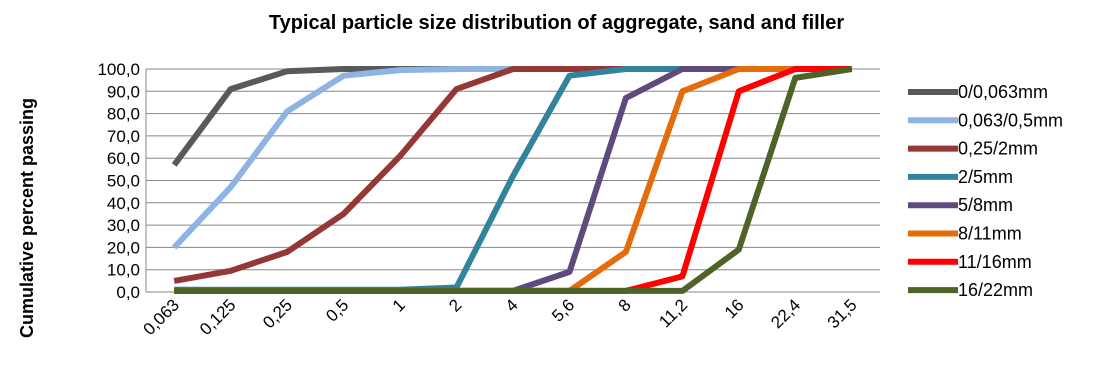 This screenshot has width=1113, height=383. I want to click on y-tick-label: 10,0, so click(123, 270).